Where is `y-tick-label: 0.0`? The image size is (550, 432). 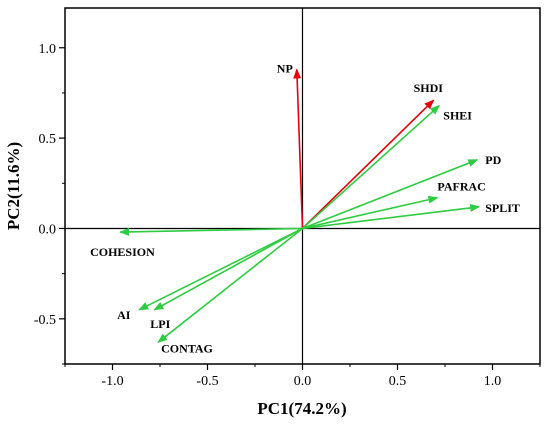 y-tick-label: 0.0 is located at coordinates (48, 229).